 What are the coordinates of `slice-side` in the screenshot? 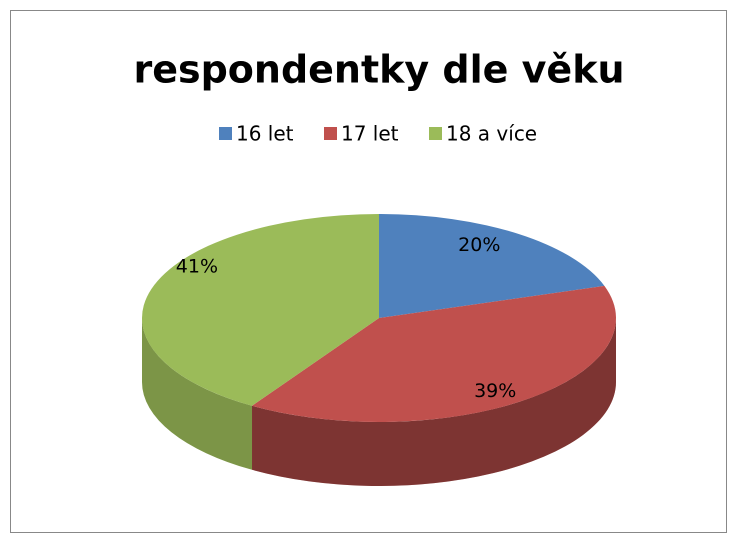 It's located at (197, 394).